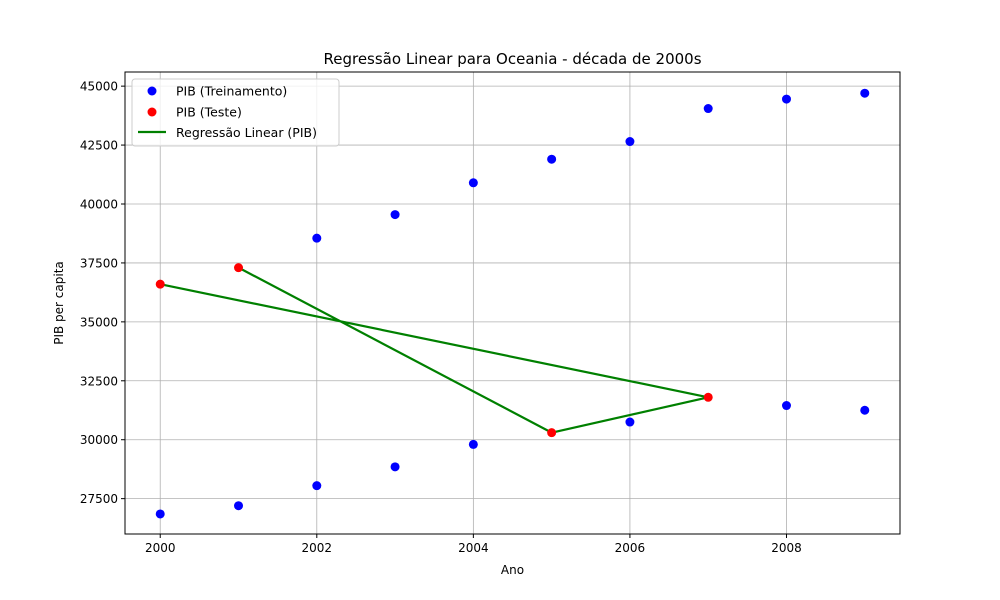  What do you see at coordinates (630, 548) in the screenshot?
I see `x-tick-label: 2006` at bounding box center [630, 548].